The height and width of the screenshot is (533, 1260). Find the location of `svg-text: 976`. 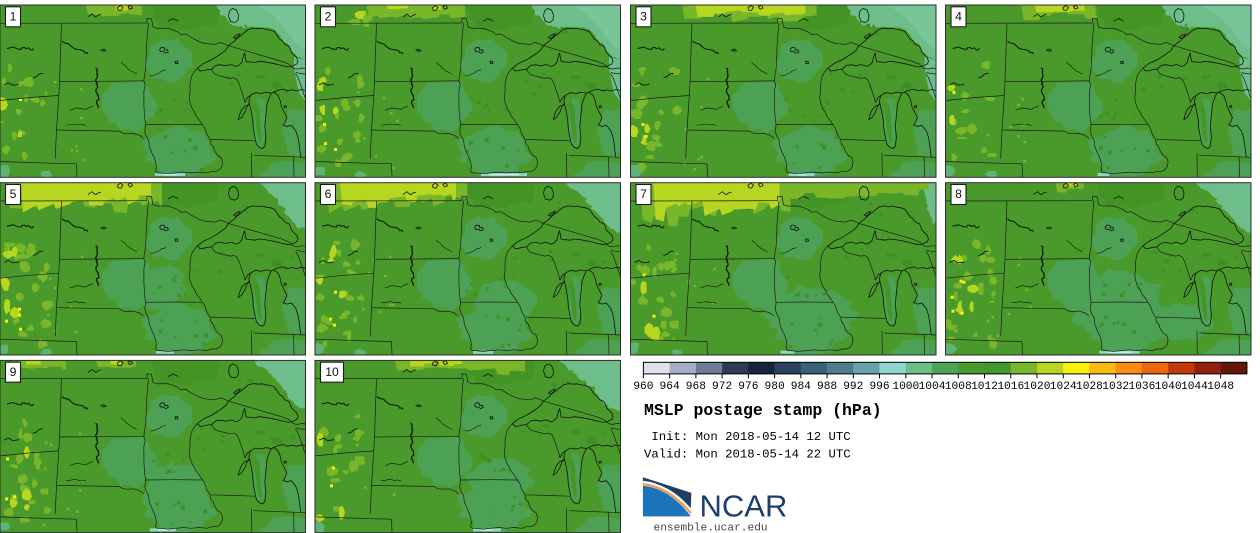

svg-text: 976 is located at coordinates (748, 387).